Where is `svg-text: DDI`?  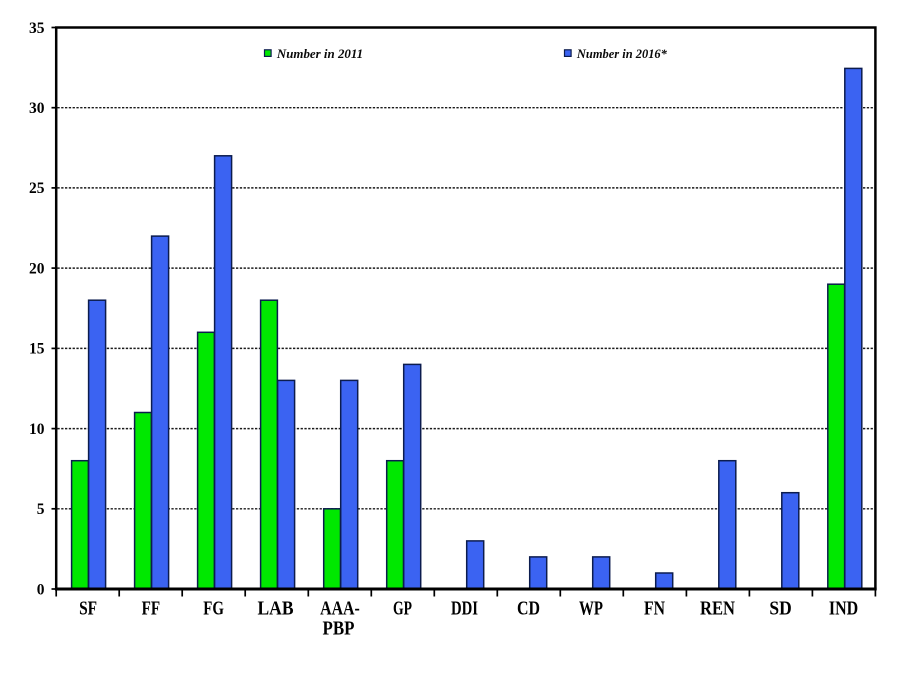 svg-text: DDI is located at coordinates (464, 609).